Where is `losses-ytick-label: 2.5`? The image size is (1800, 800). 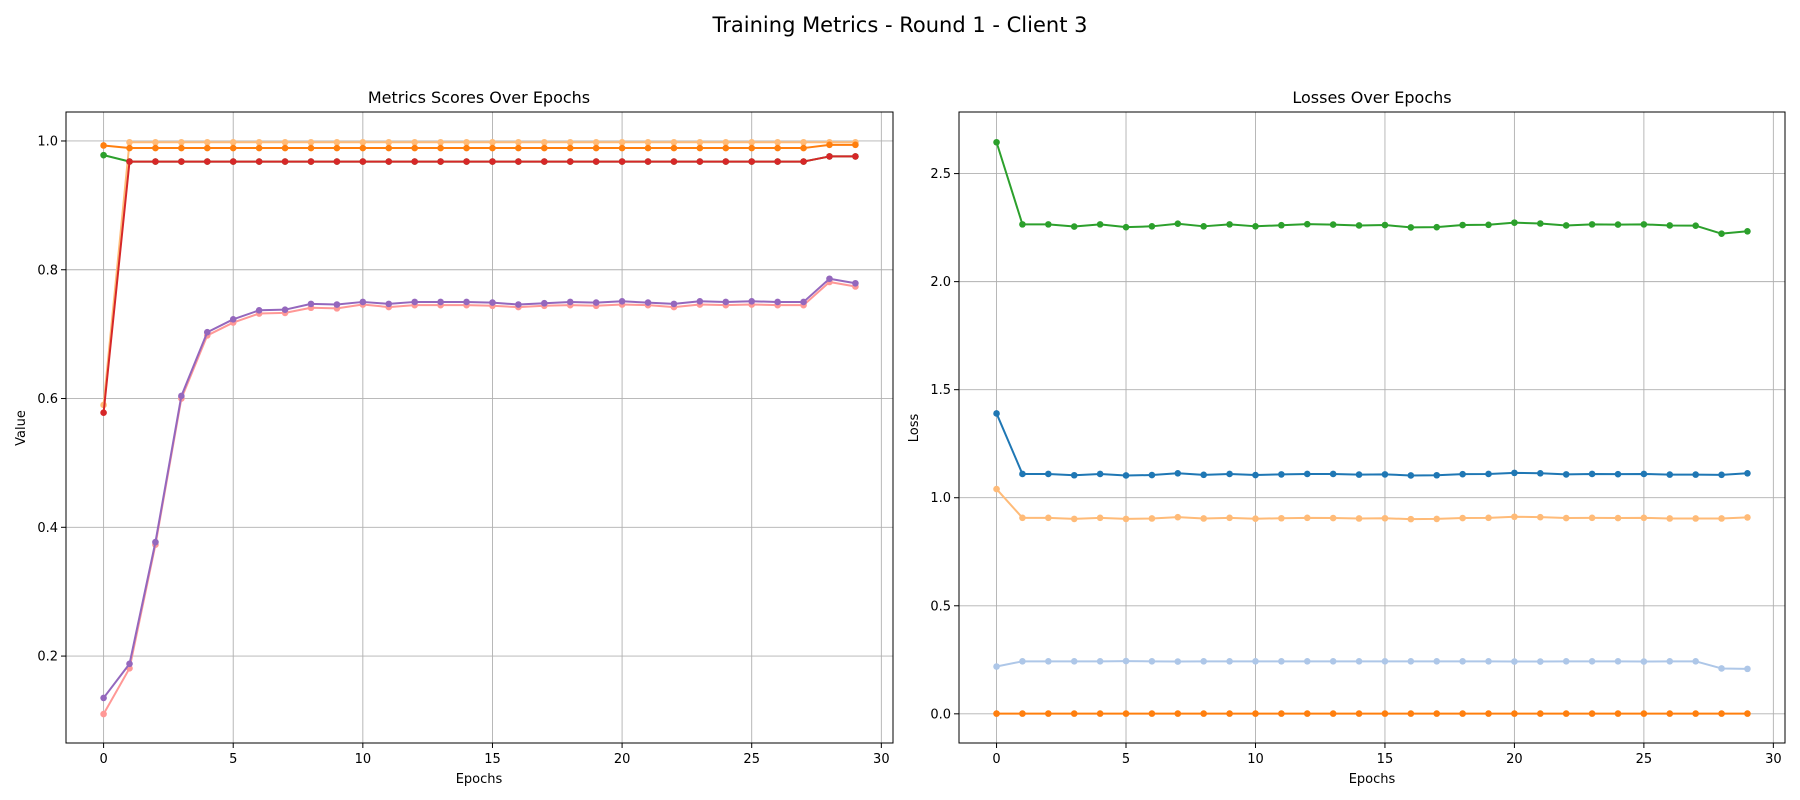
losses-ytick-label: 2.5 is located at coordinates (940, 174).